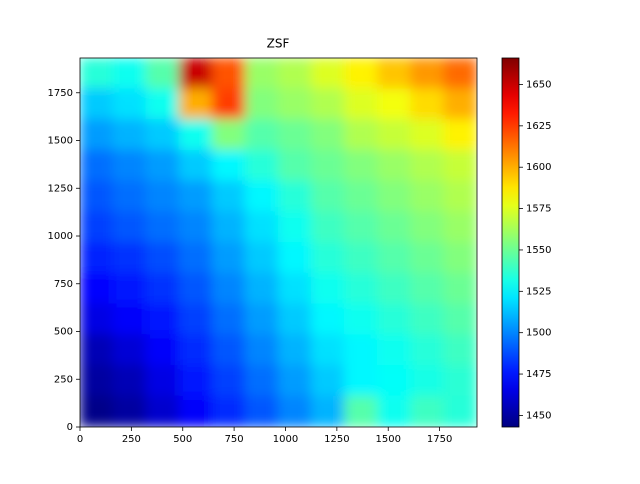 The height and width of the screenshot is (484, 640). I want to click on y-tick-label: 1500, so click(60, 141).